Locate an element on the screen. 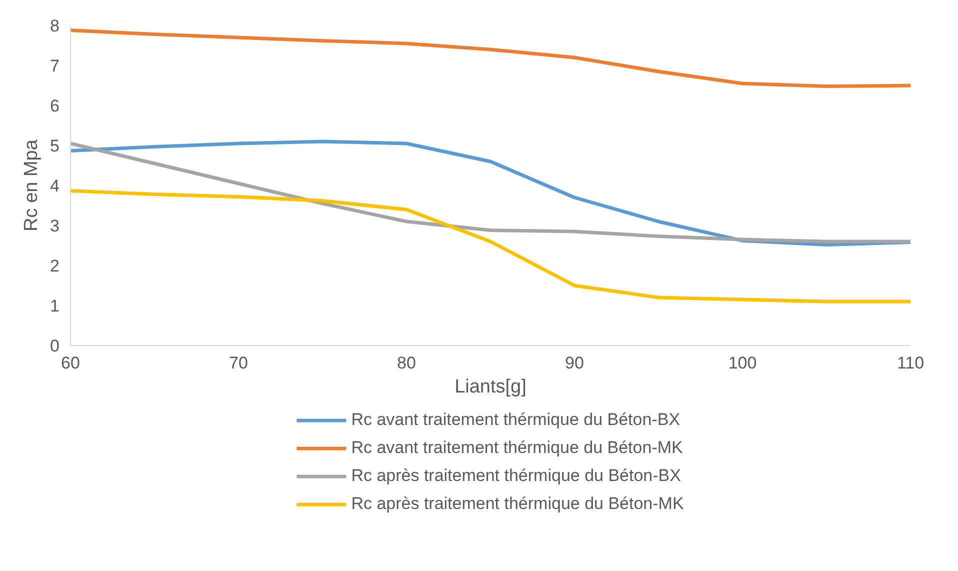 This screenshot has height=571, width=958. y-tick-label: 3 is located at coordinates (55, 226).